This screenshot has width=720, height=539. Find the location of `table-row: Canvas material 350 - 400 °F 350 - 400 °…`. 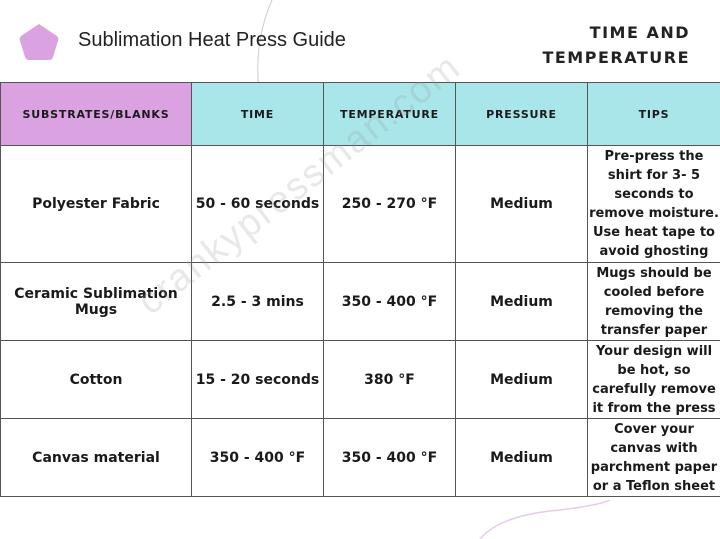

table-row: Canvas material 350 - 400 °F 350 - 400 °… is located at coordinates (360, 457).